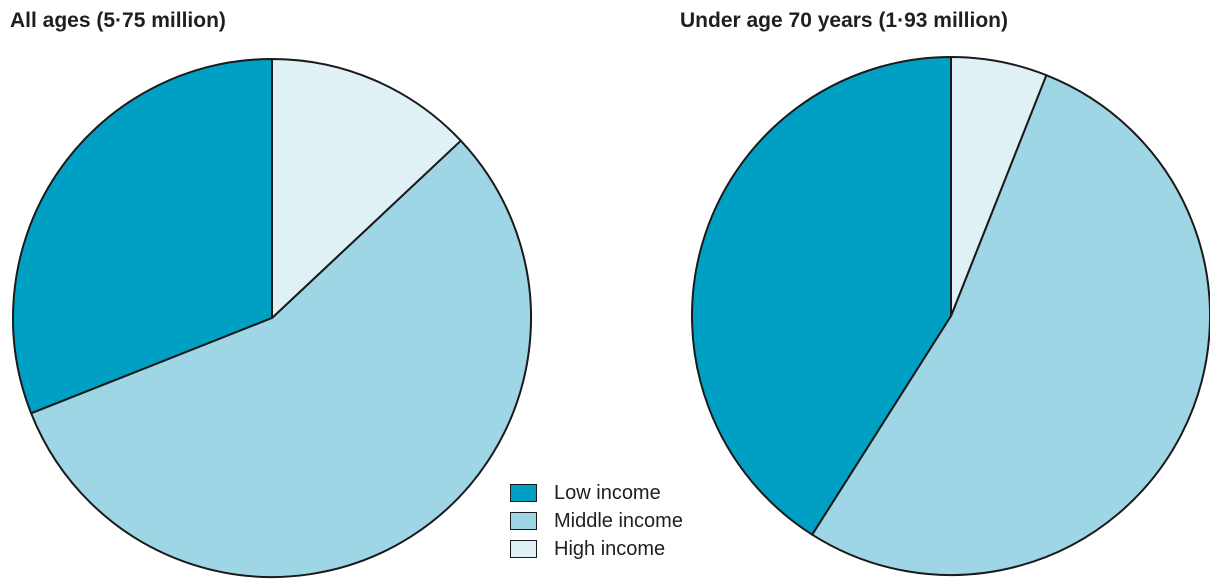 This screenshot has width=1210, height=579. What do you see at coordinates (610, 548) in the screenshot?
I see `legend-label-high-income: High income` at bounding box center [610, 548].